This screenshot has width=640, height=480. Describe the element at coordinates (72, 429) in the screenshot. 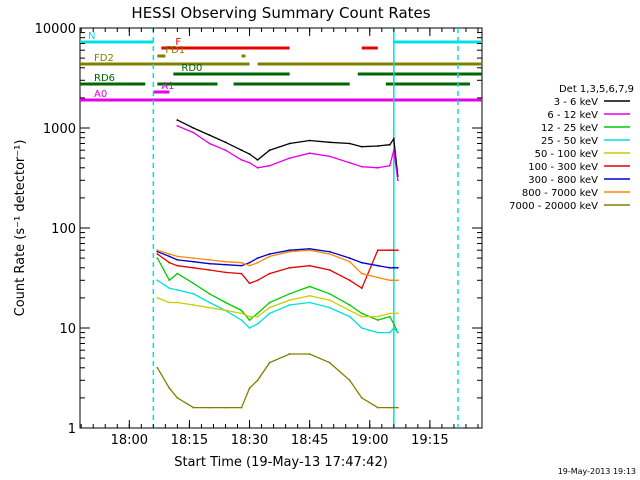

I see `y-tick-label-0: 1` at that location.